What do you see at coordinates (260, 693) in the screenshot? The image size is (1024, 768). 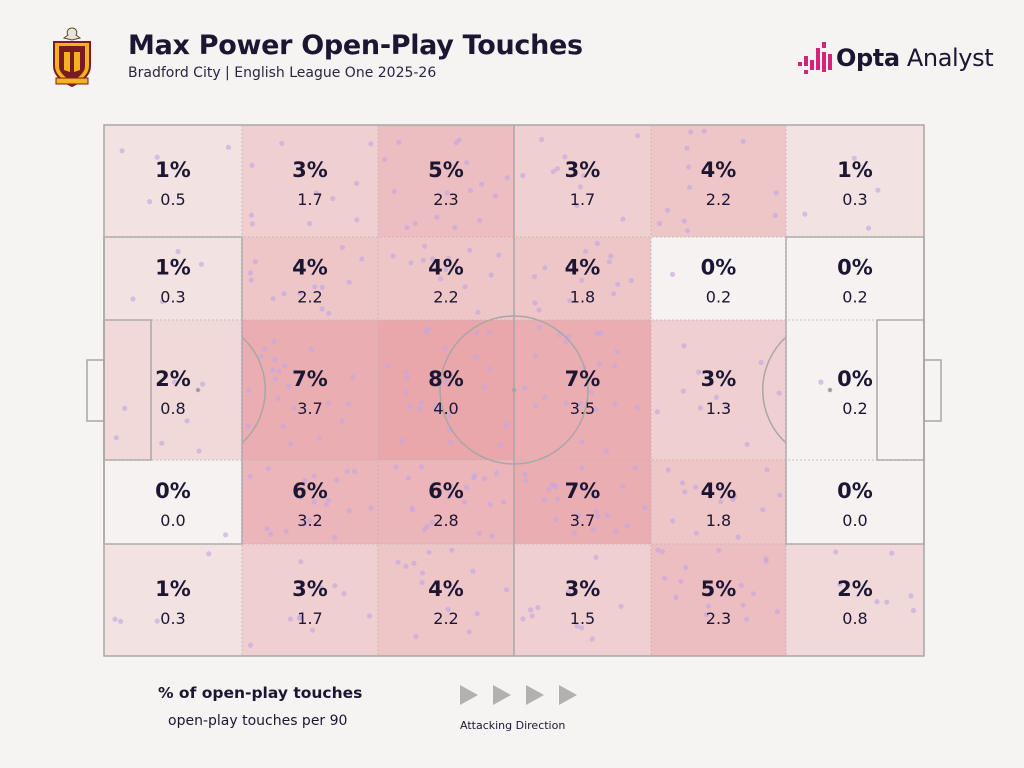 I see `legend-primary: % of open-play touches` at bounding box center [260, 693].